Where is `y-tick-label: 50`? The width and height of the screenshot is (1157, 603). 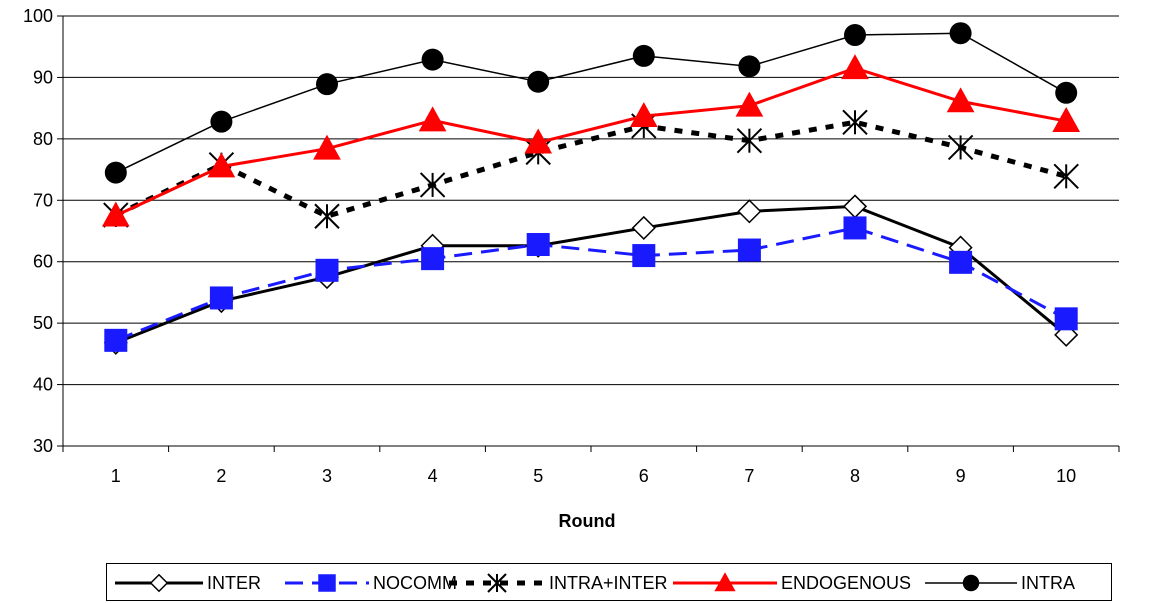 y-tick-label: 50 is located at coordinates (43, 323).